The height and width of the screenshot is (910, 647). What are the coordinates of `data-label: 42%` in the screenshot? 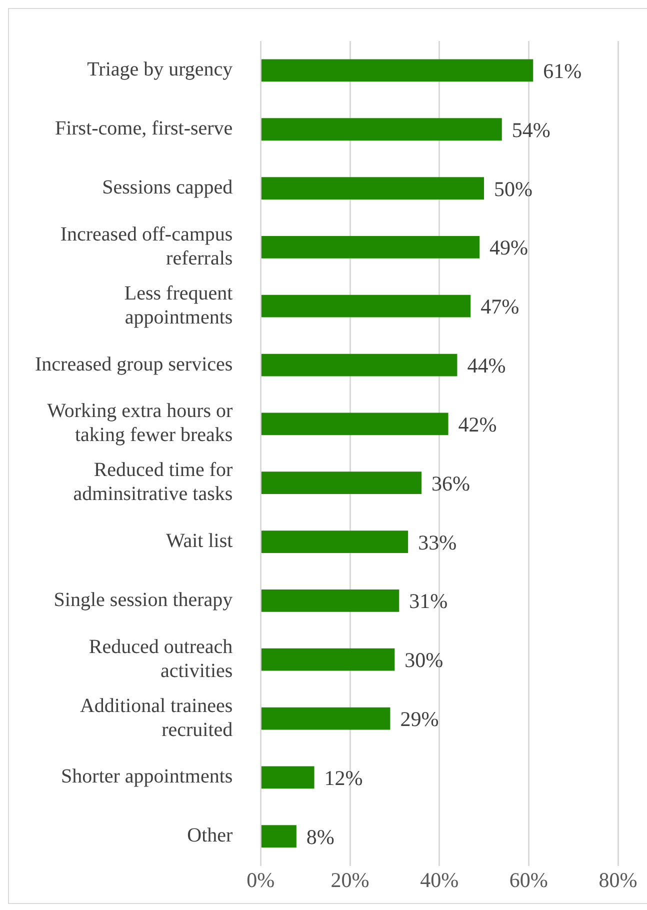 It's located at (477, 424).